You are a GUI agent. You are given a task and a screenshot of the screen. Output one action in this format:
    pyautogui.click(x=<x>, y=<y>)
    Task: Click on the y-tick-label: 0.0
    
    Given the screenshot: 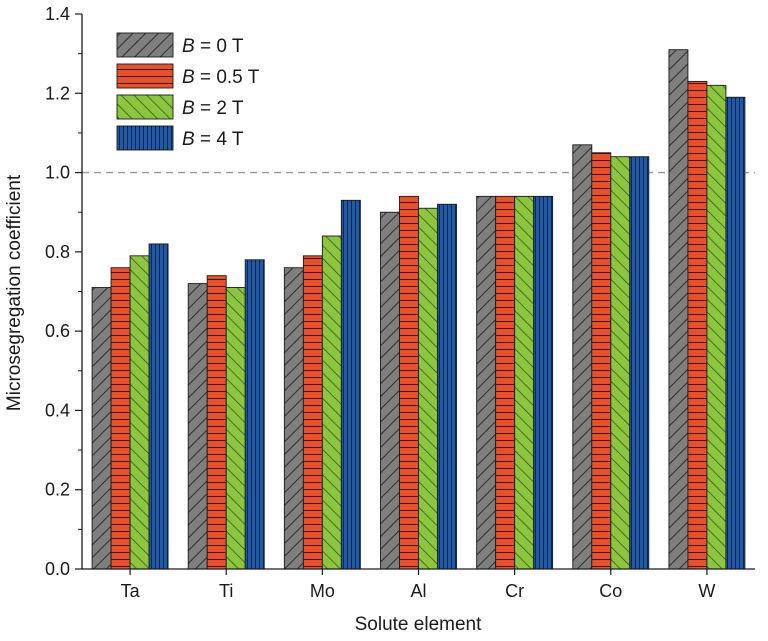 What is the action you would take?
    pyautogui.click(x=57, y=569)
    